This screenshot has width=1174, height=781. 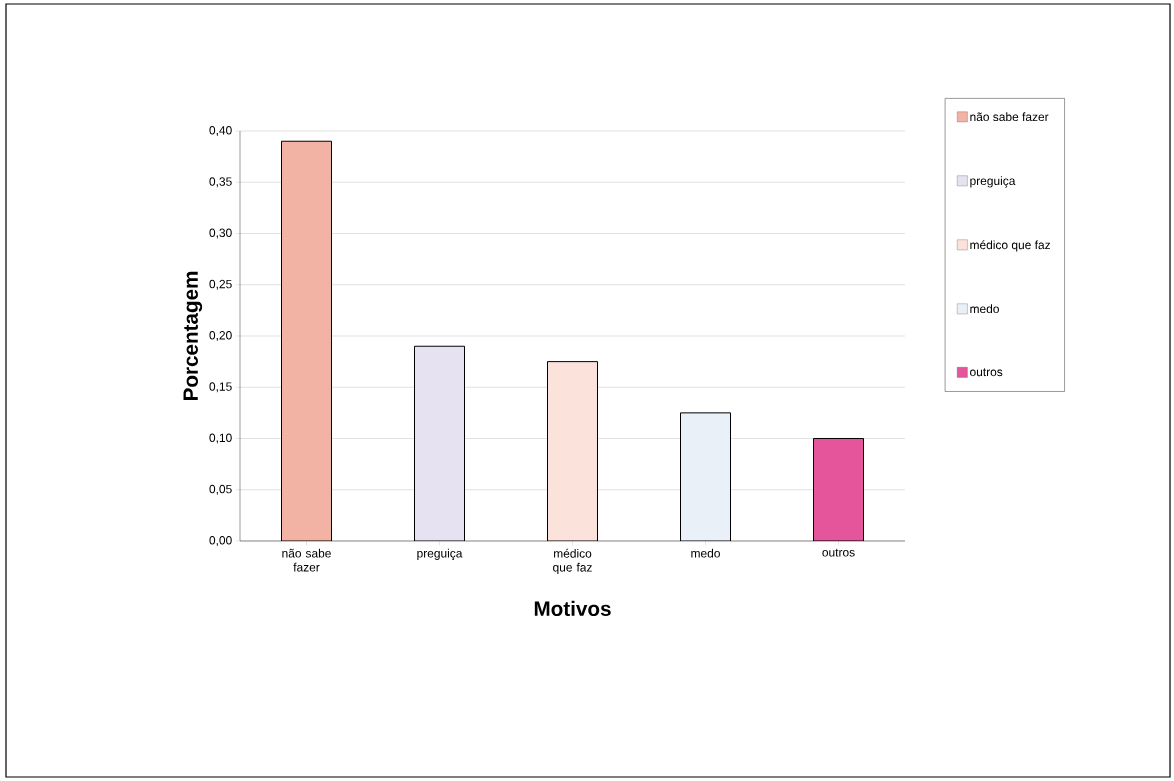 What do you see at coordinates (306, 560) in the screenshot?
I see `x-tick-label: não sabe fazer` at bounding box center [306, 560].